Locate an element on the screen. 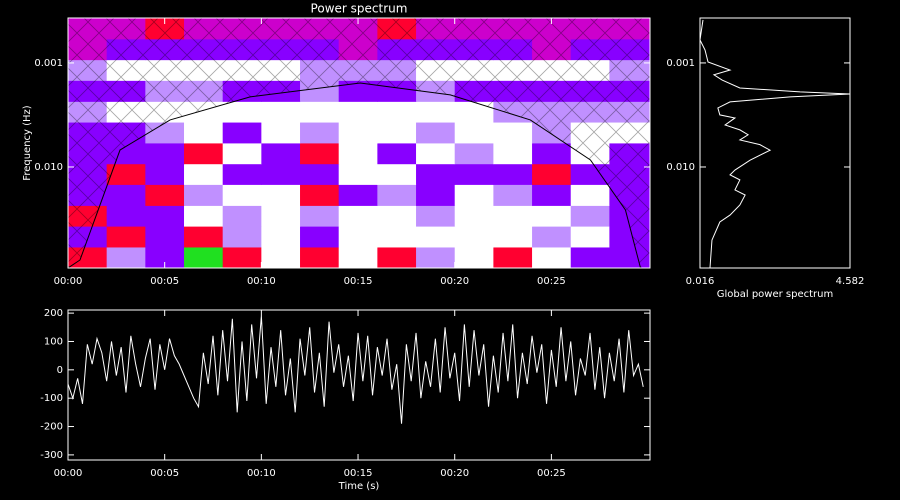 The width and height of the screenshot is (900, 500). x-tick-label: 00:20 is located at coordinates (454, 281).